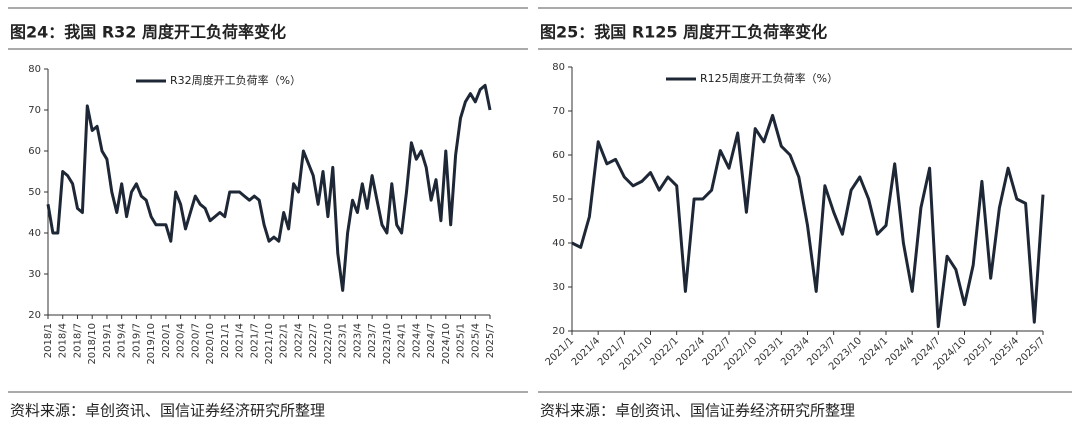  What do you see at coordinates (475, 340) in the screenshot?
I see `x-tick-label: 2025/4` at bounding box center [475, 340].